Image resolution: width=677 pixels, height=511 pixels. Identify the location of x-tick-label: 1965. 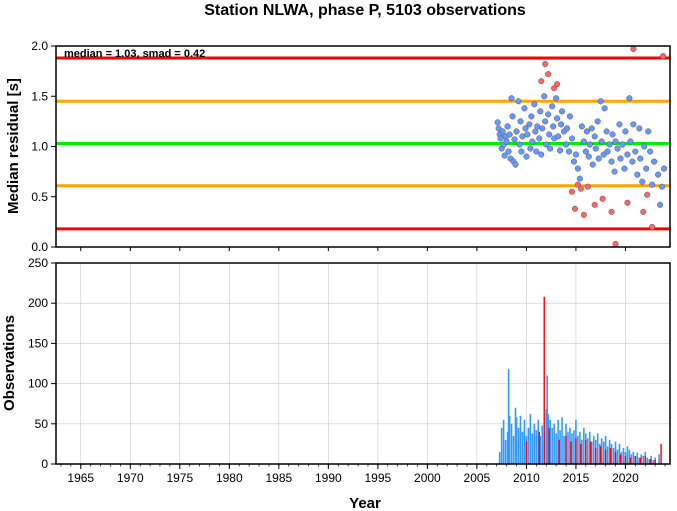
(80, 478).